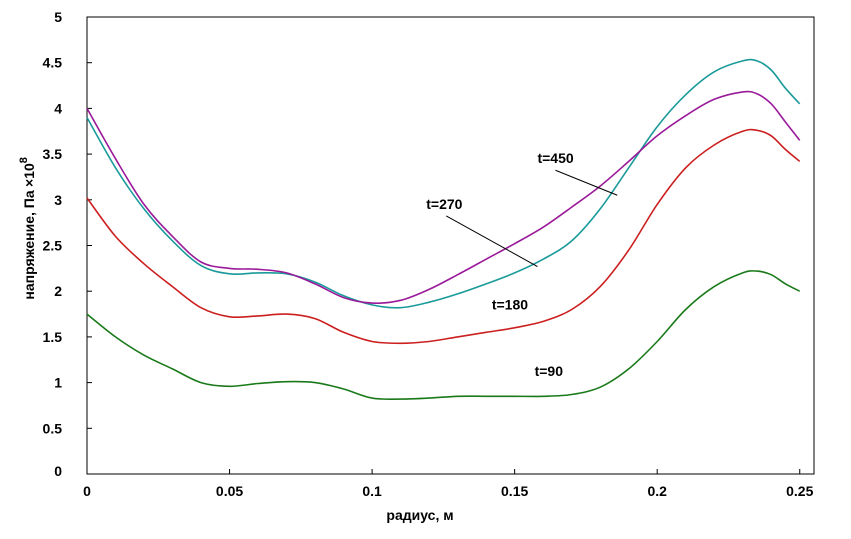 The height and width of the screenshot is (539, 851). I want to click on x-tick-label: 0.15, so click(514, 491).